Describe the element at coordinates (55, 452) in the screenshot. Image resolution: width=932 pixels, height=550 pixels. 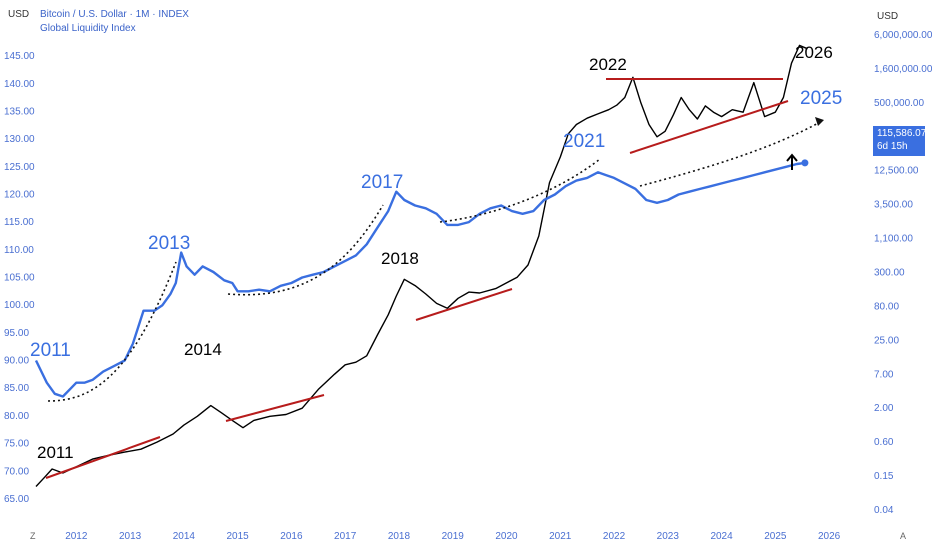
I see `annotation-2011-btc: 2011` at that location.